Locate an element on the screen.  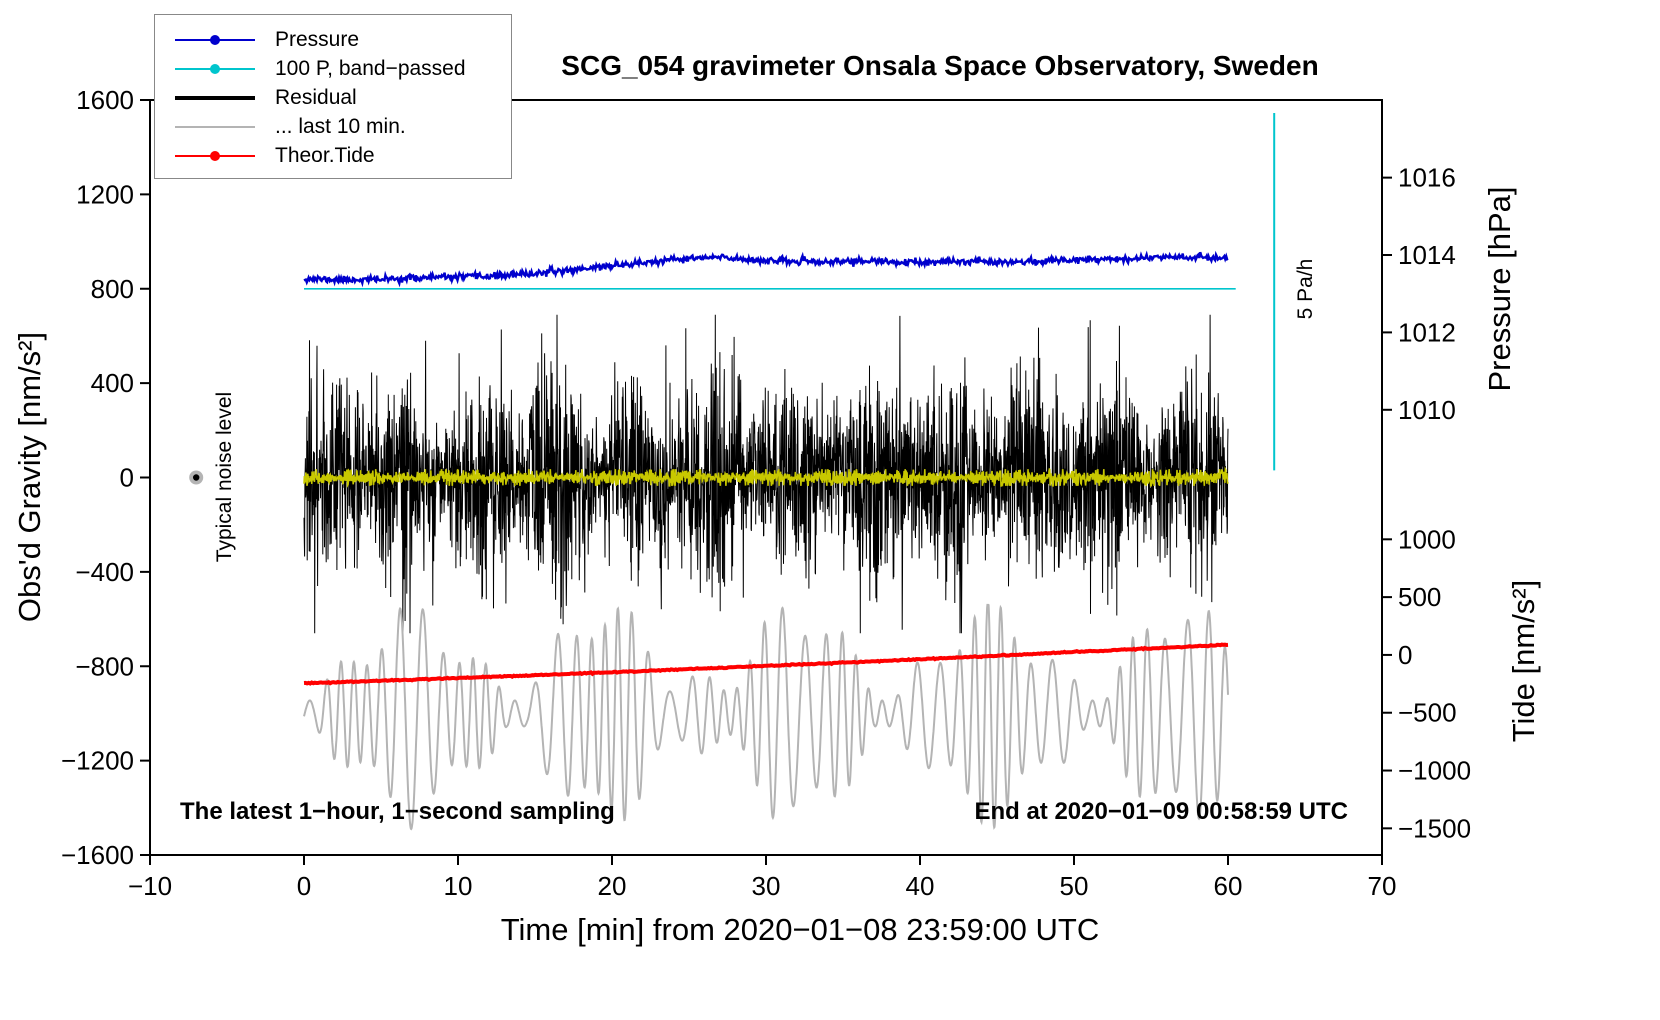
pressure-axis-label: Pressure [hPa] is located at coordinates (1499, 289).